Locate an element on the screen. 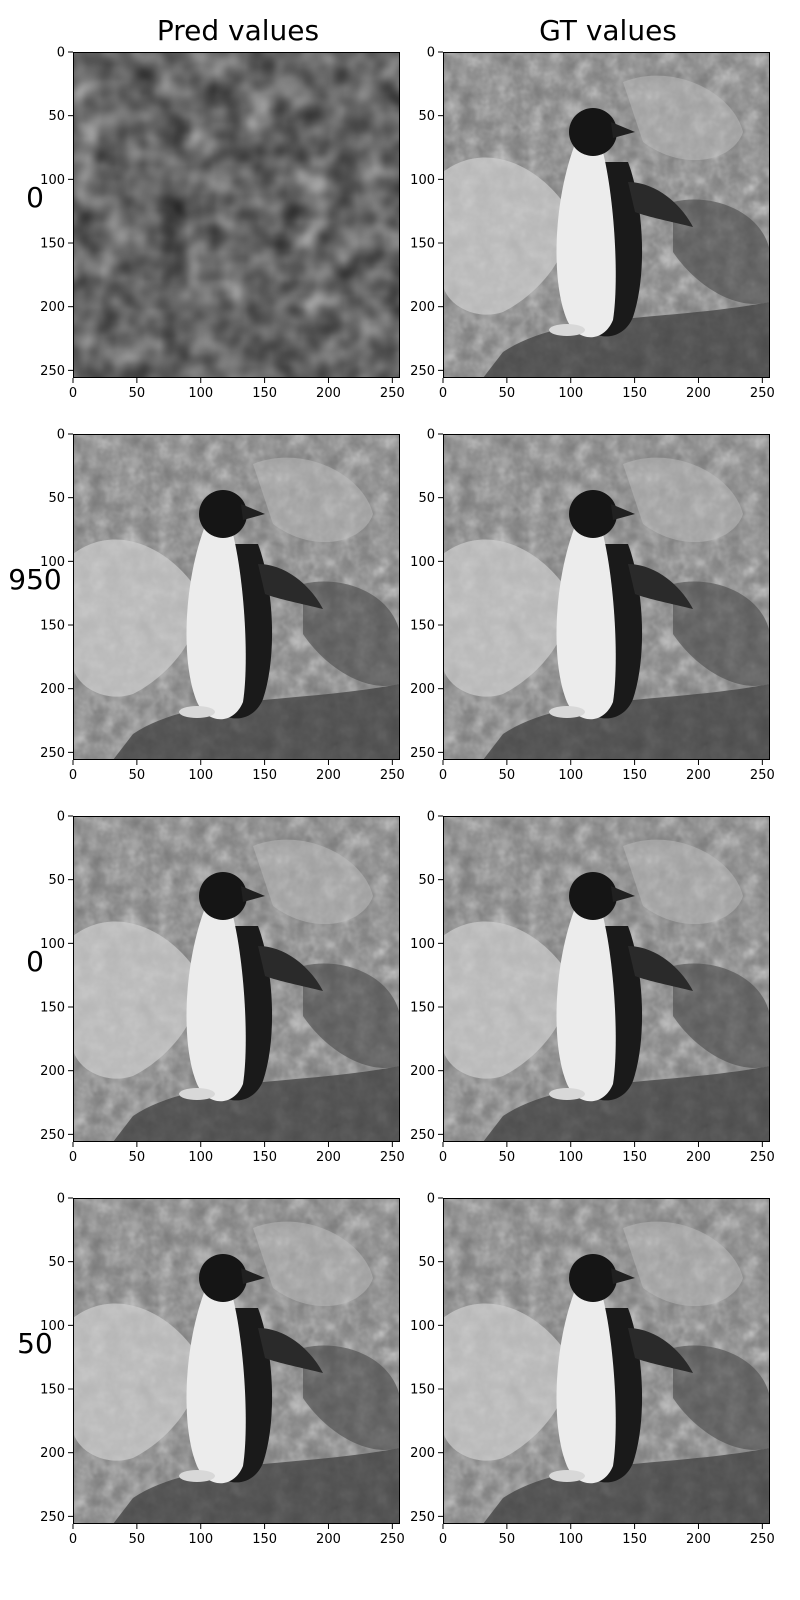  image-panel-r3-pred: 0 50 100 150 200 250 0 50 100 150 200 250 is located at coordinates (222, 1370).